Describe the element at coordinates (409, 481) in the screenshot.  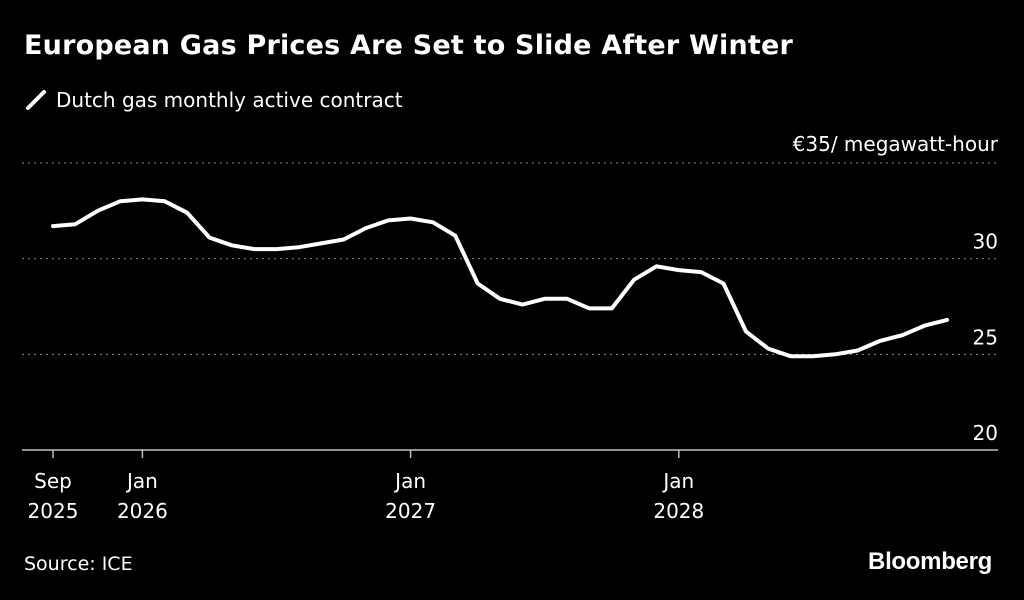
I see `x-tick-label-month-2: Jan` at that location.